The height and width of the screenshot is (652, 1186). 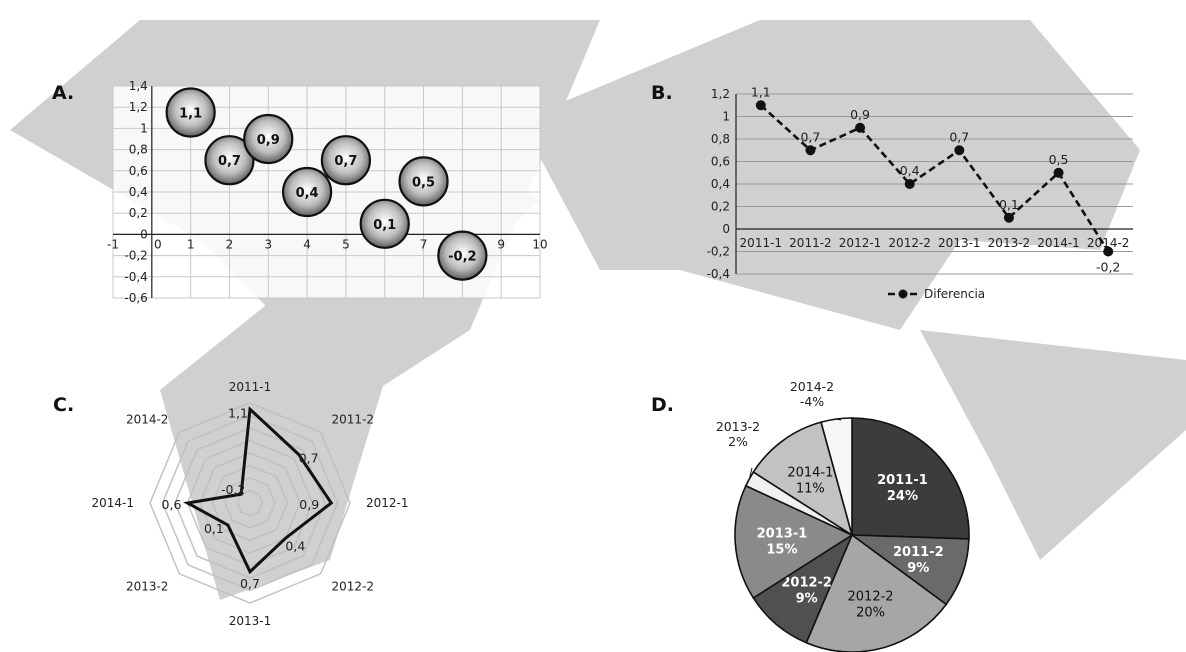 I want to click on x-tick-label: 3, so click(x=268, y=244).